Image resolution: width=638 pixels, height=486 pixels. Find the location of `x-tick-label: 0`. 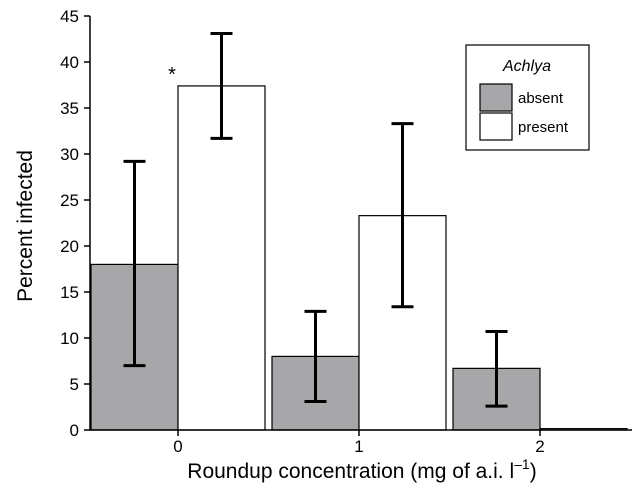

x-tick-label: 0 is located at coordinates (177, 446).